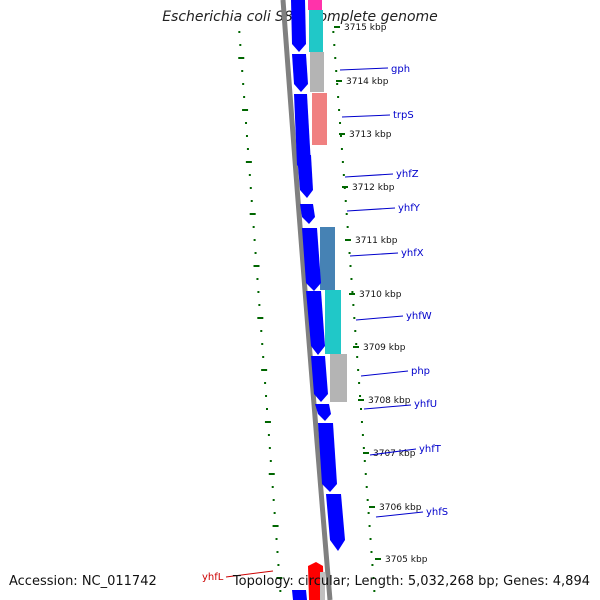 This screenshot has height=600, width=600. What do you see at coordinates (412, 253) in the screenshot?
I see `gene-label-yhfX: yhfX` at bounding box center [412, 253].